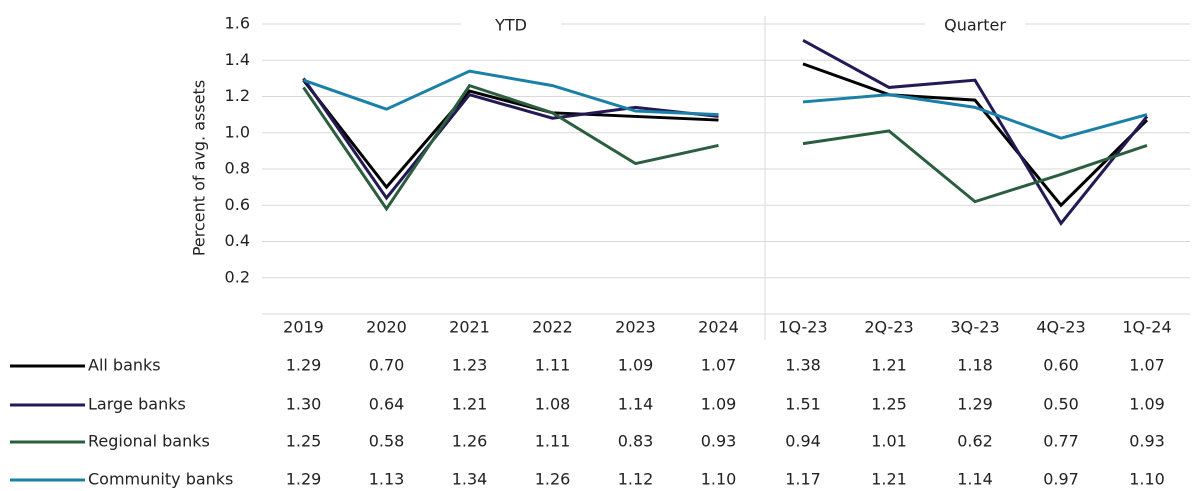 The height and width of the screenshot is (491, 1193). I want to click on table-value: 0.83, so click(636, 441).